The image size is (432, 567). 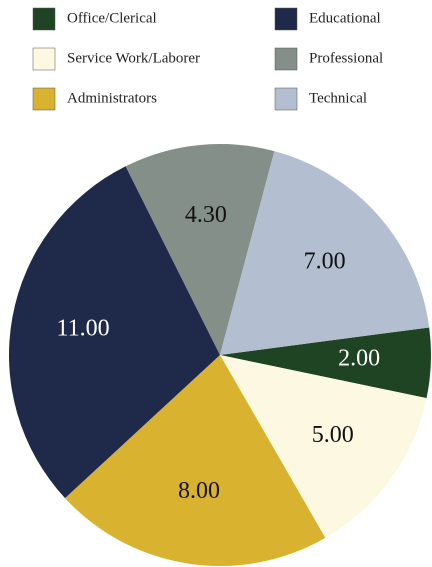 I want to click on slice-label: 4.30, so click(x=206, y=215).